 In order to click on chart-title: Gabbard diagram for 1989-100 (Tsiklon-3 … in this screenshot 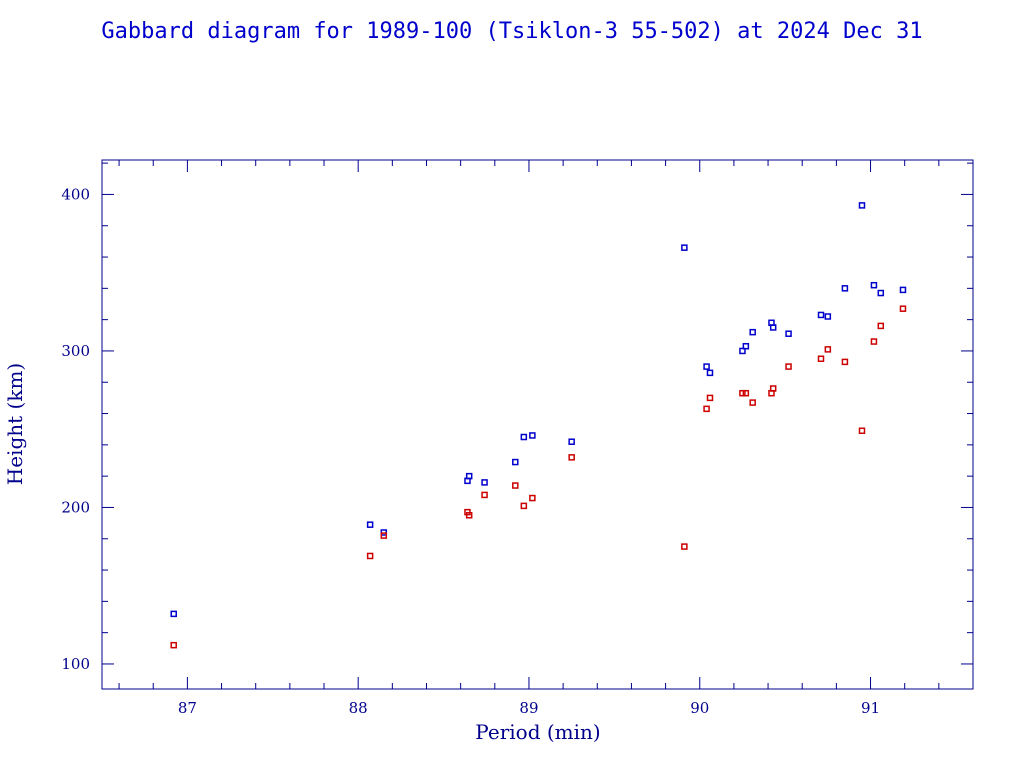, I will do `click(511, 31)`.